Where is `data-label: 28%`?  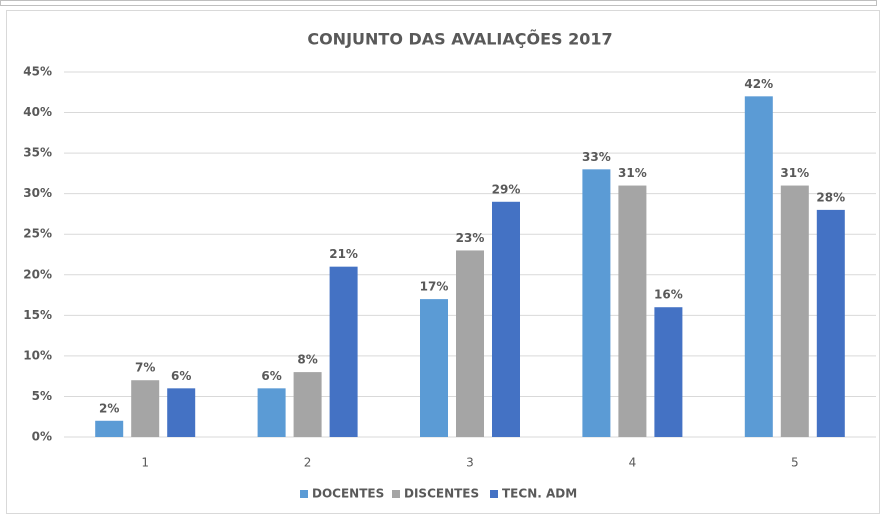
data-label: 28% is located at coordinates (830, 197).